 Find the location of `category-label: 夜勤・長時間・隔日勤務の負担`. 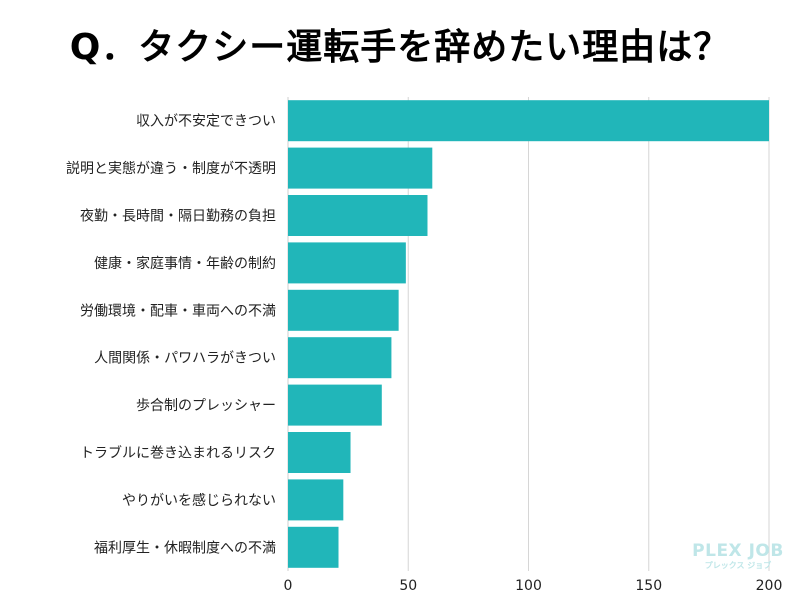

category-label: 夜勤・長時間・隔日勤務の負担 is located at coordinates (178, 217).